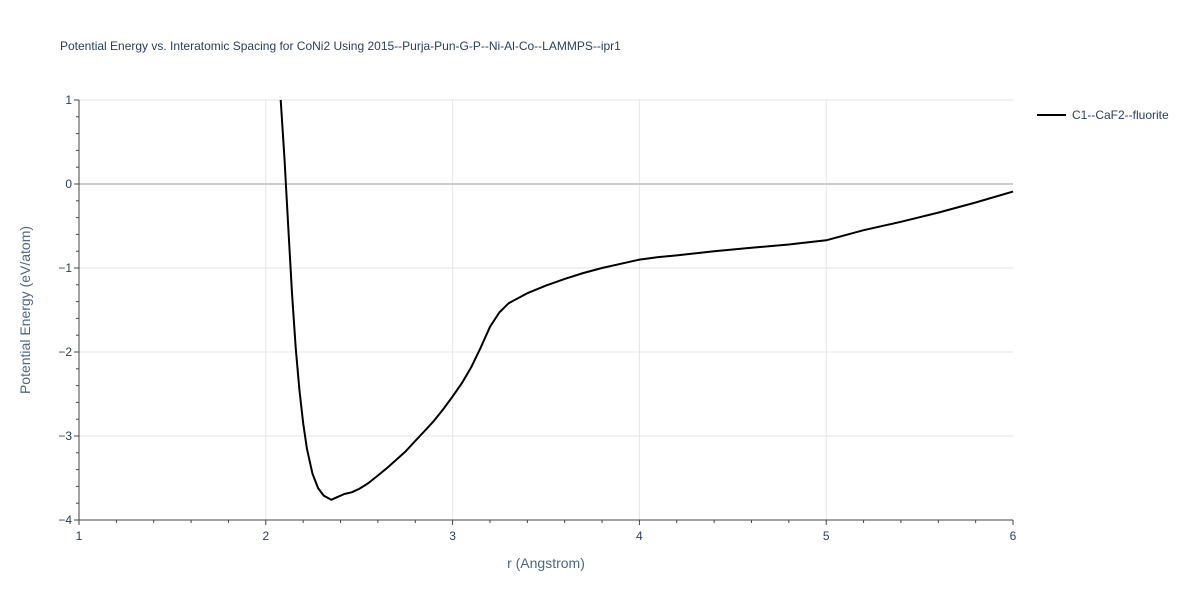  What do you see at coordinates (546, 563) in the screenshot?
I see `x-axis-title: r (Angstrom)` at bounding box center [546, 563].